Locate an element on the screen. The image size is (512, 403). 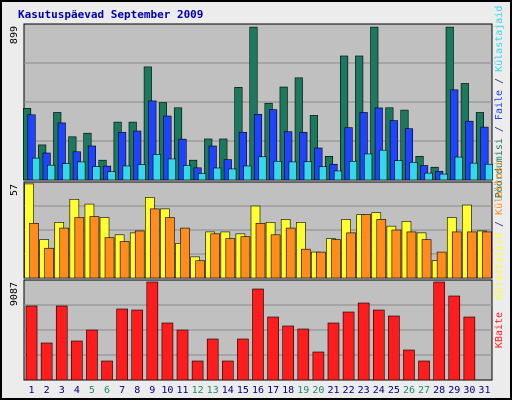
x-tick-label-day-3: 3 is located at coordinates (62, 390).